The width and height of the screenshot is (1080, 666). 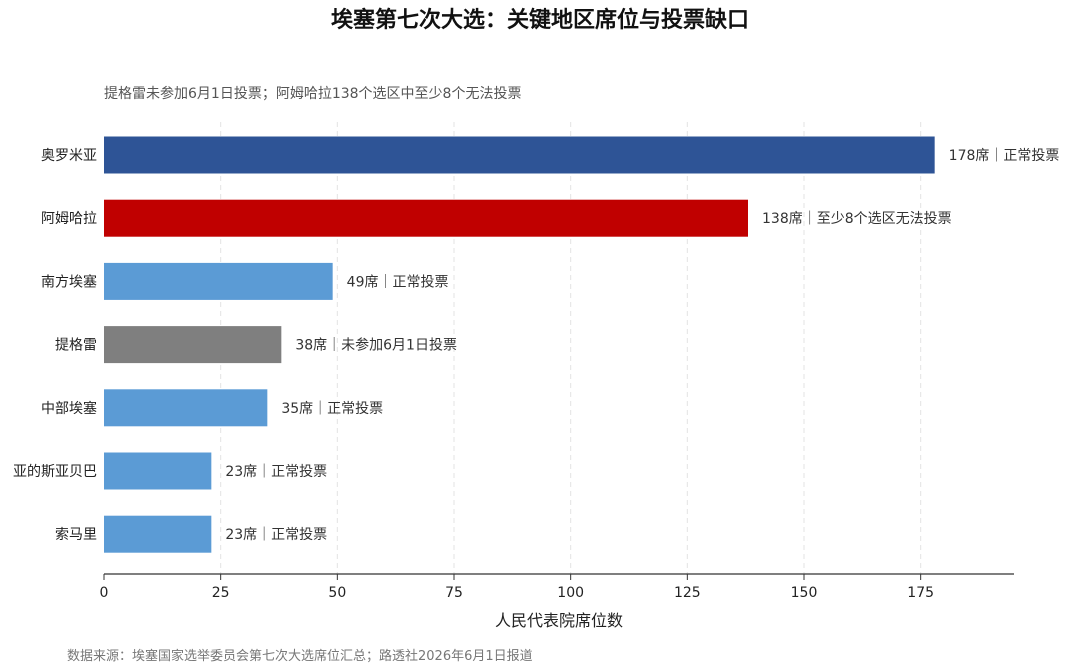 I want to click on x-axis-label: 人民代表院席位数, so click(x=559, y=620).